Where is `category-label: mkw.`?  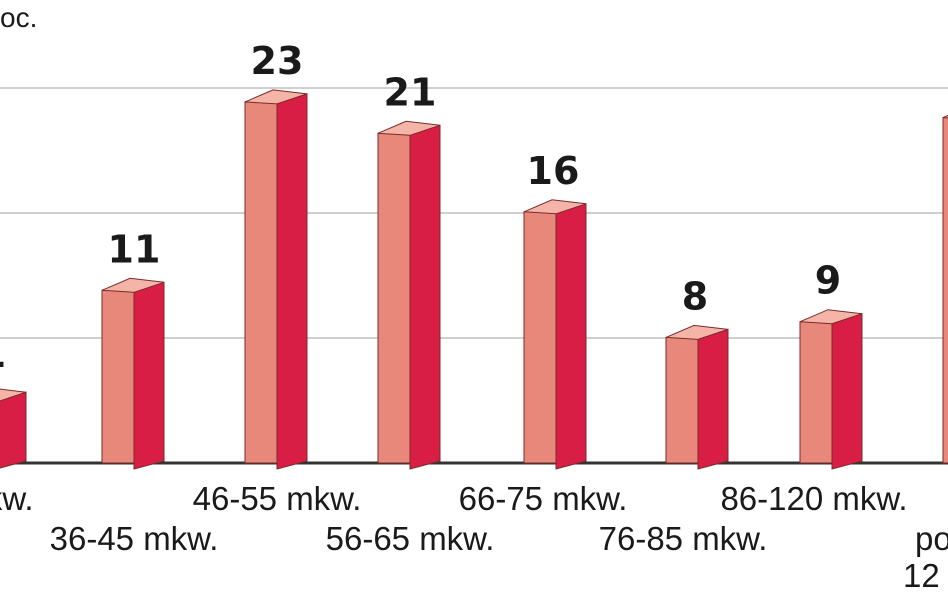
category-label: mkw. is located at coordinates (17, 498).